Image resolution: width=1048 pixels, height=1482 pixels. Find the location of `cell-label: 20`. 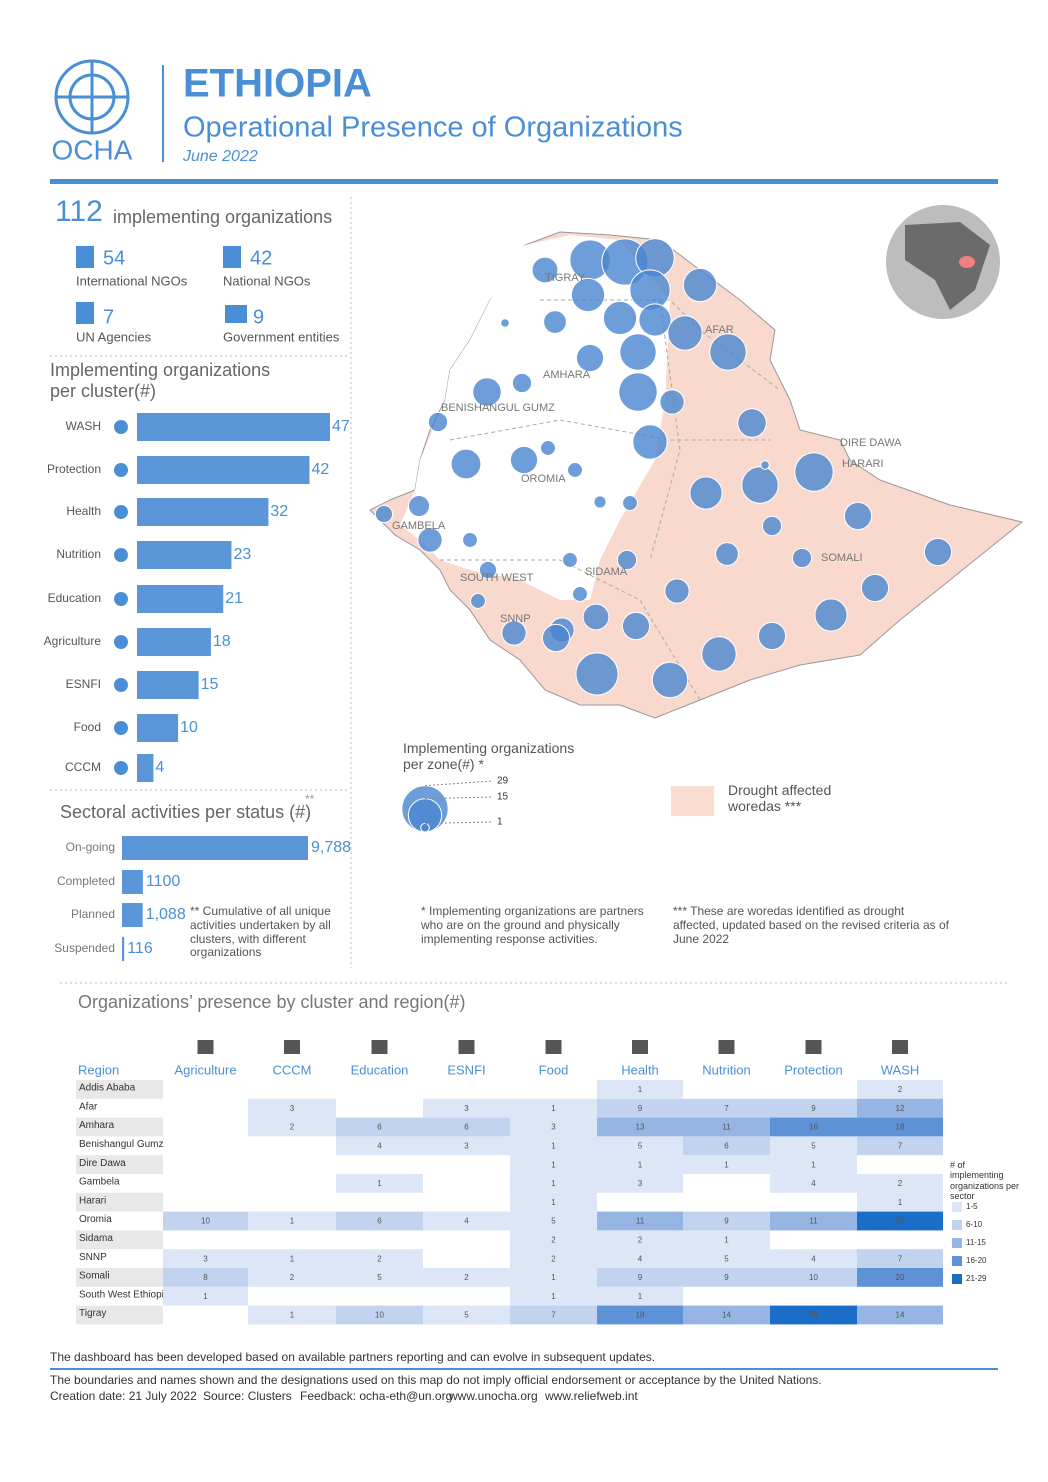

cell-label: 20 is located at coordinates (900, 1277).